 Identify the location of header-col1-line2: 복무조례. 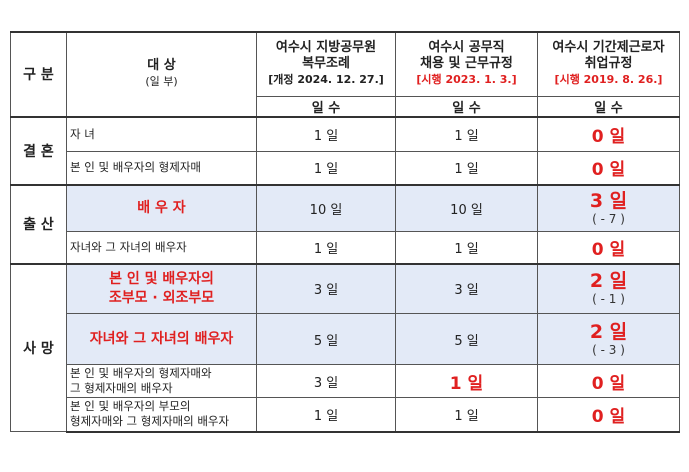
(326, 64).